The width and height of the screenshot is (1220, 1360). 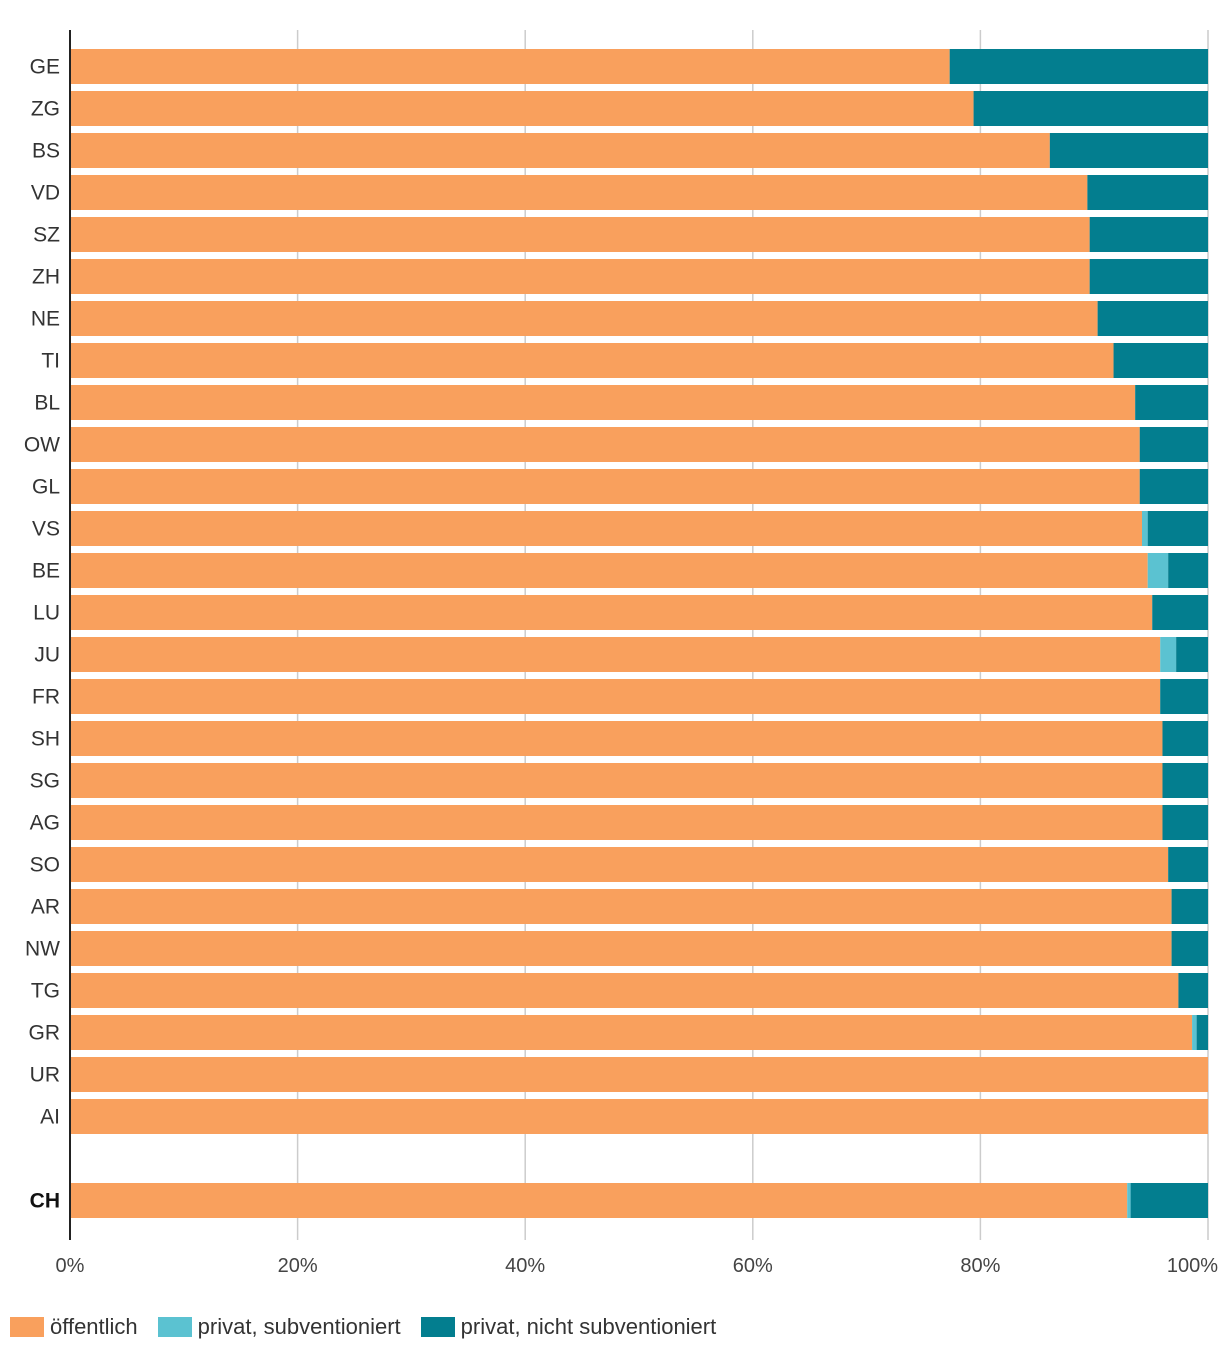 I want to click on category-label-ur: UR, so click(x=45, y=1075).